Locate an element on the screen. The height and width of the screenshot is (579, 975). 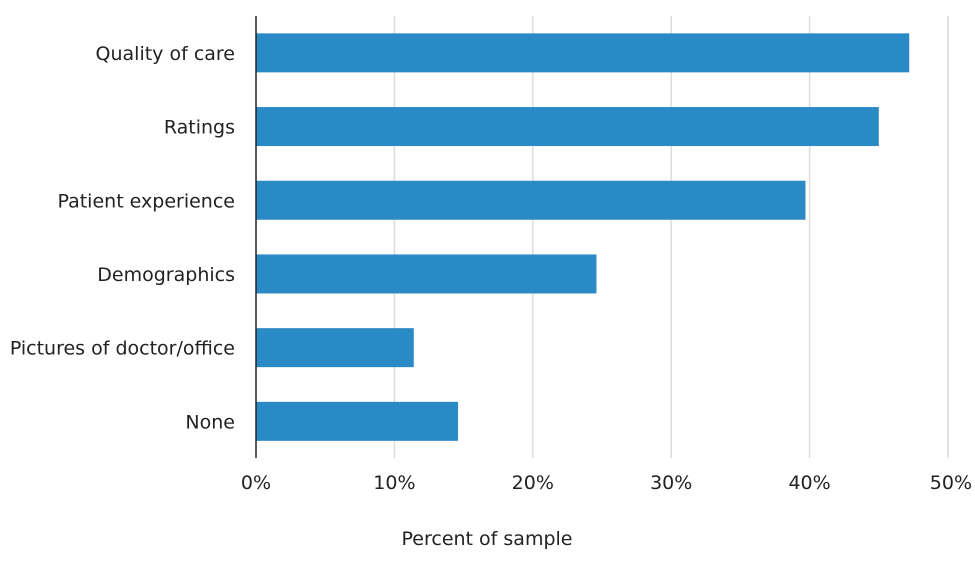
category-label-3: Demographics is located at coordinates (166, 275).